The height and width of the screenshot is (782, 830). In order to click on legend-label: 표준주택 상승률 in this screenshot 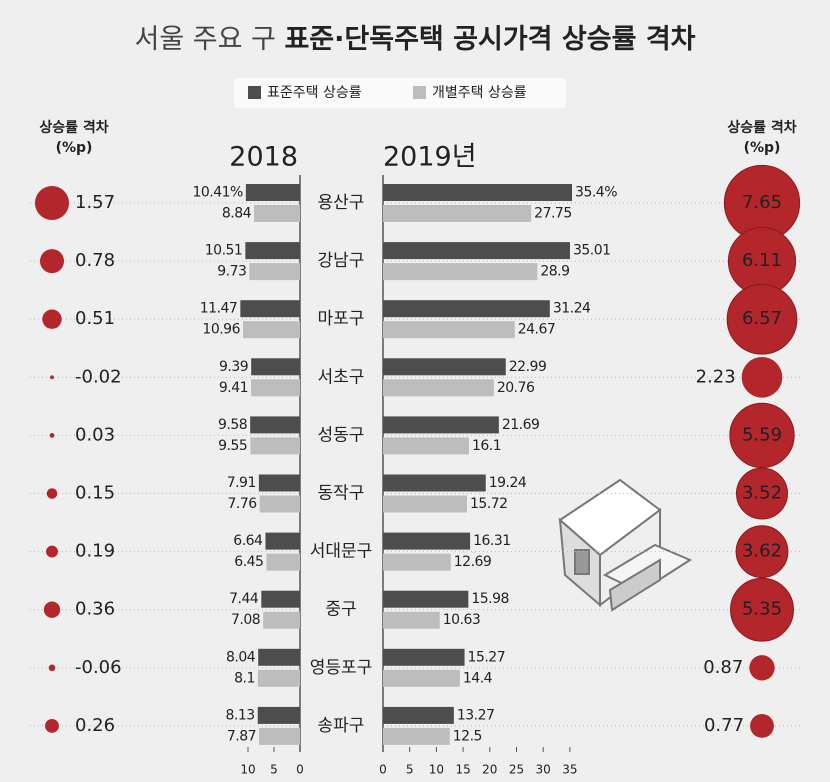, I will do `click(314, 93)`.